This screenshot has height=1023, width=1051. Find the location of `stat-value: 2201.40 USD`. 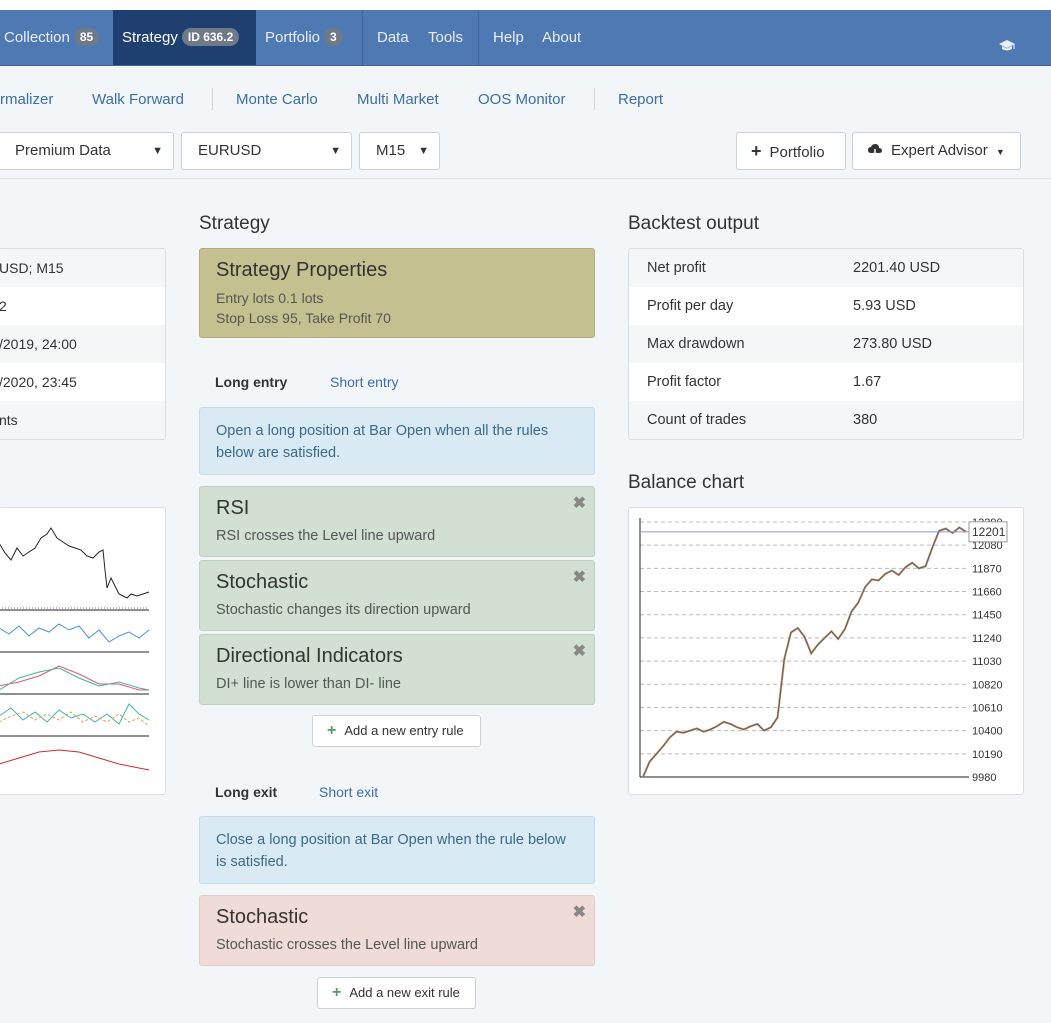

stat-value: 2201.40 USD is located at coordinates (897, 268).